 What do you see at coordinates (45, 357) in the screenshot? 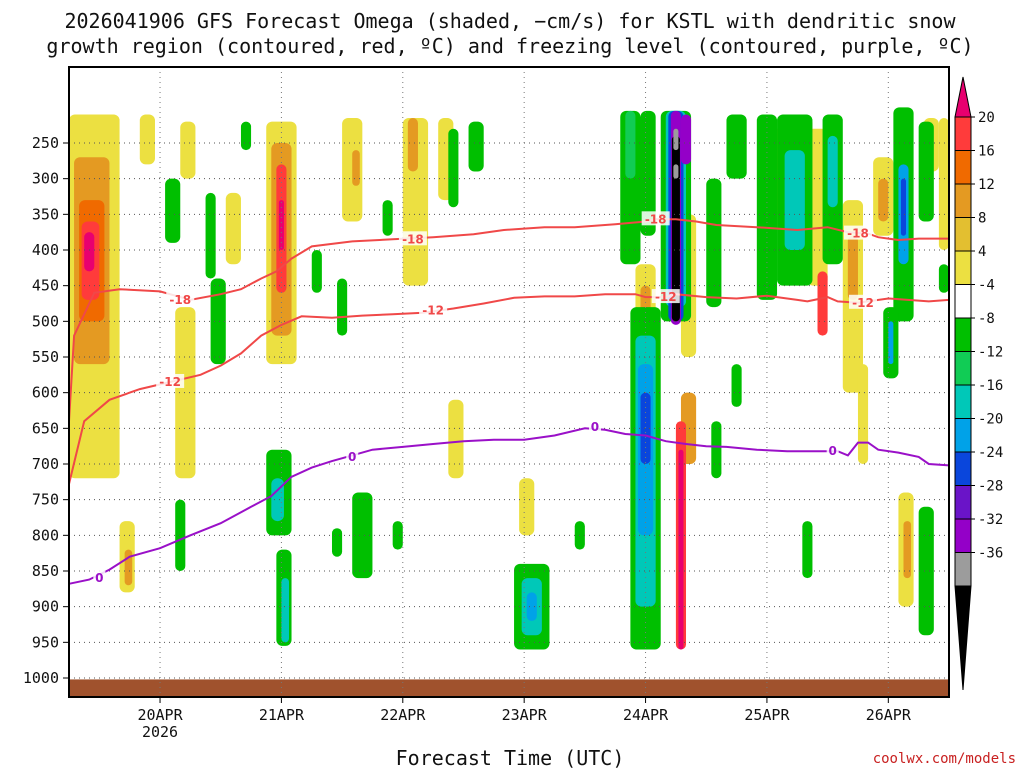
I see `y-tick-label: 550` at bounding box center [45, 357].